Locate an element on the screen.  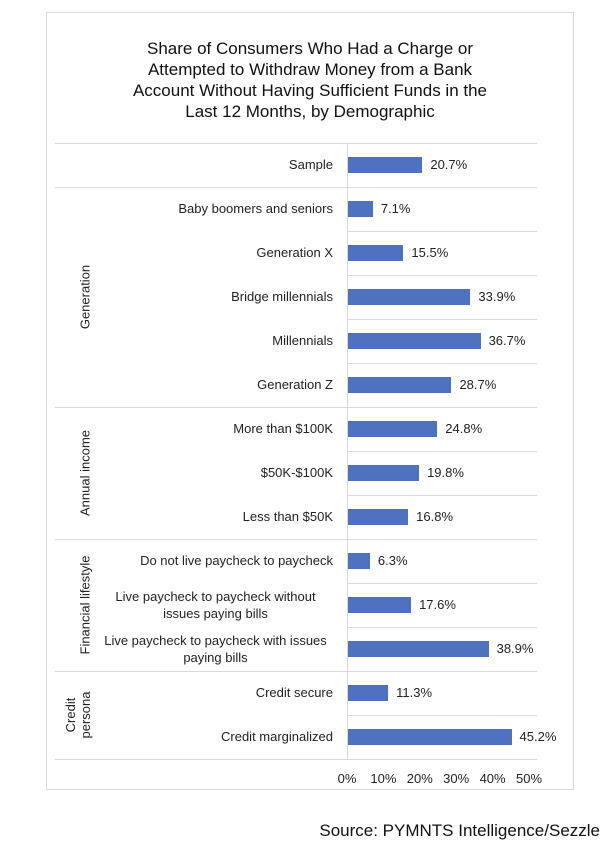
category-label: $50K-$100K is located at coordinates (296, 472).